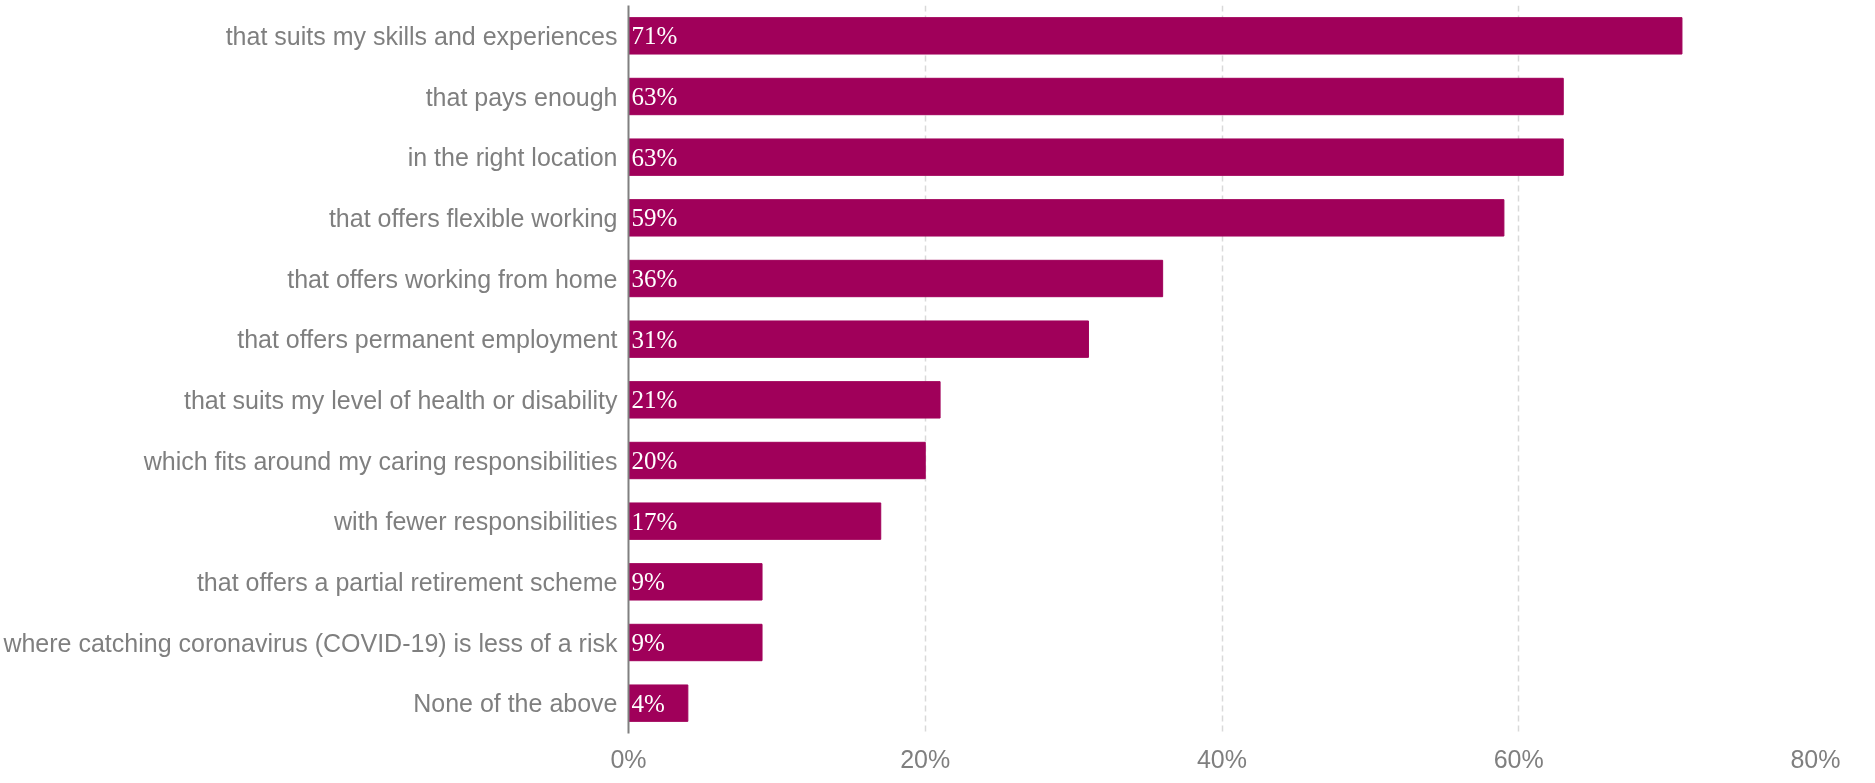 This screenshot has width=1875, height=783. Describe the element at coordinates (1815, 758) in the screenshot. I see `x-tick-label: 80%` at that location.